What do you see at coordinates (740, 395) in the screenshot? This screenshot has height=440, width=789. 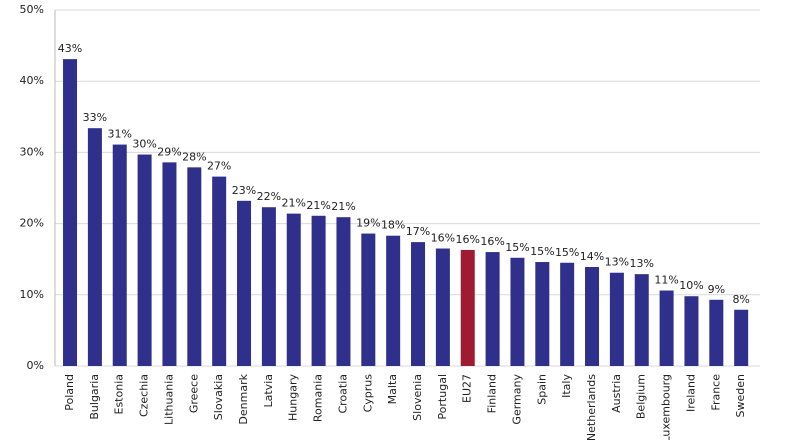 I see `x-tick-label: Sweden` at bounding box center [740, 395].